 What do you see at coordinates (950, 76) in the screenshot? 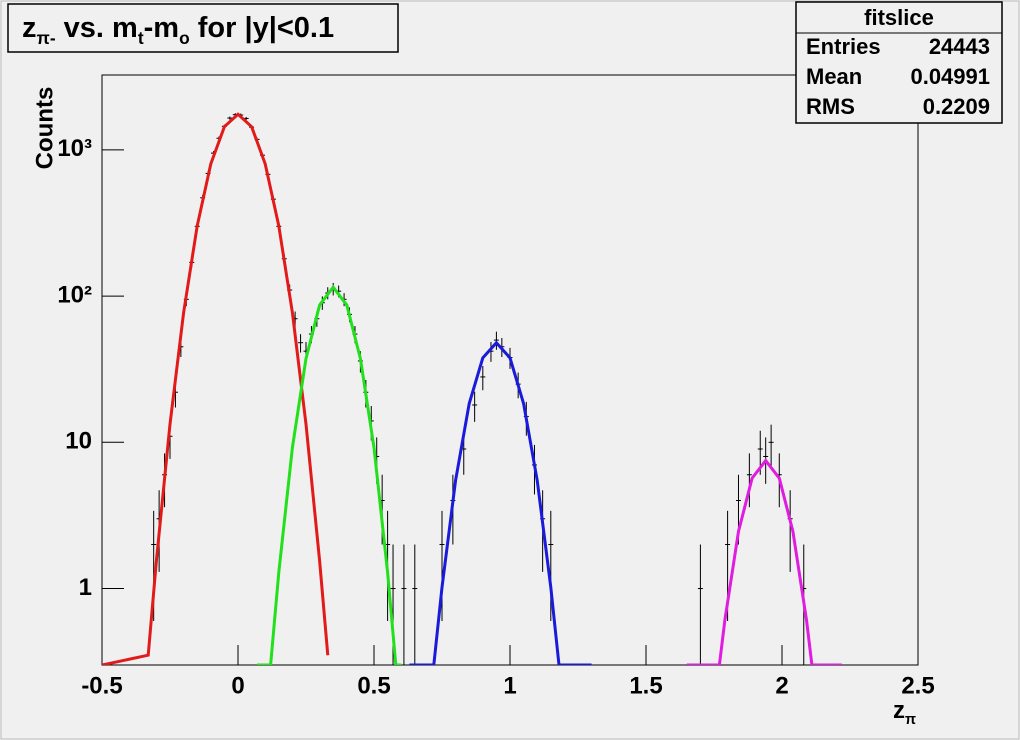
I see `stats-value: 0.04991` at bounding box center [950, 76].